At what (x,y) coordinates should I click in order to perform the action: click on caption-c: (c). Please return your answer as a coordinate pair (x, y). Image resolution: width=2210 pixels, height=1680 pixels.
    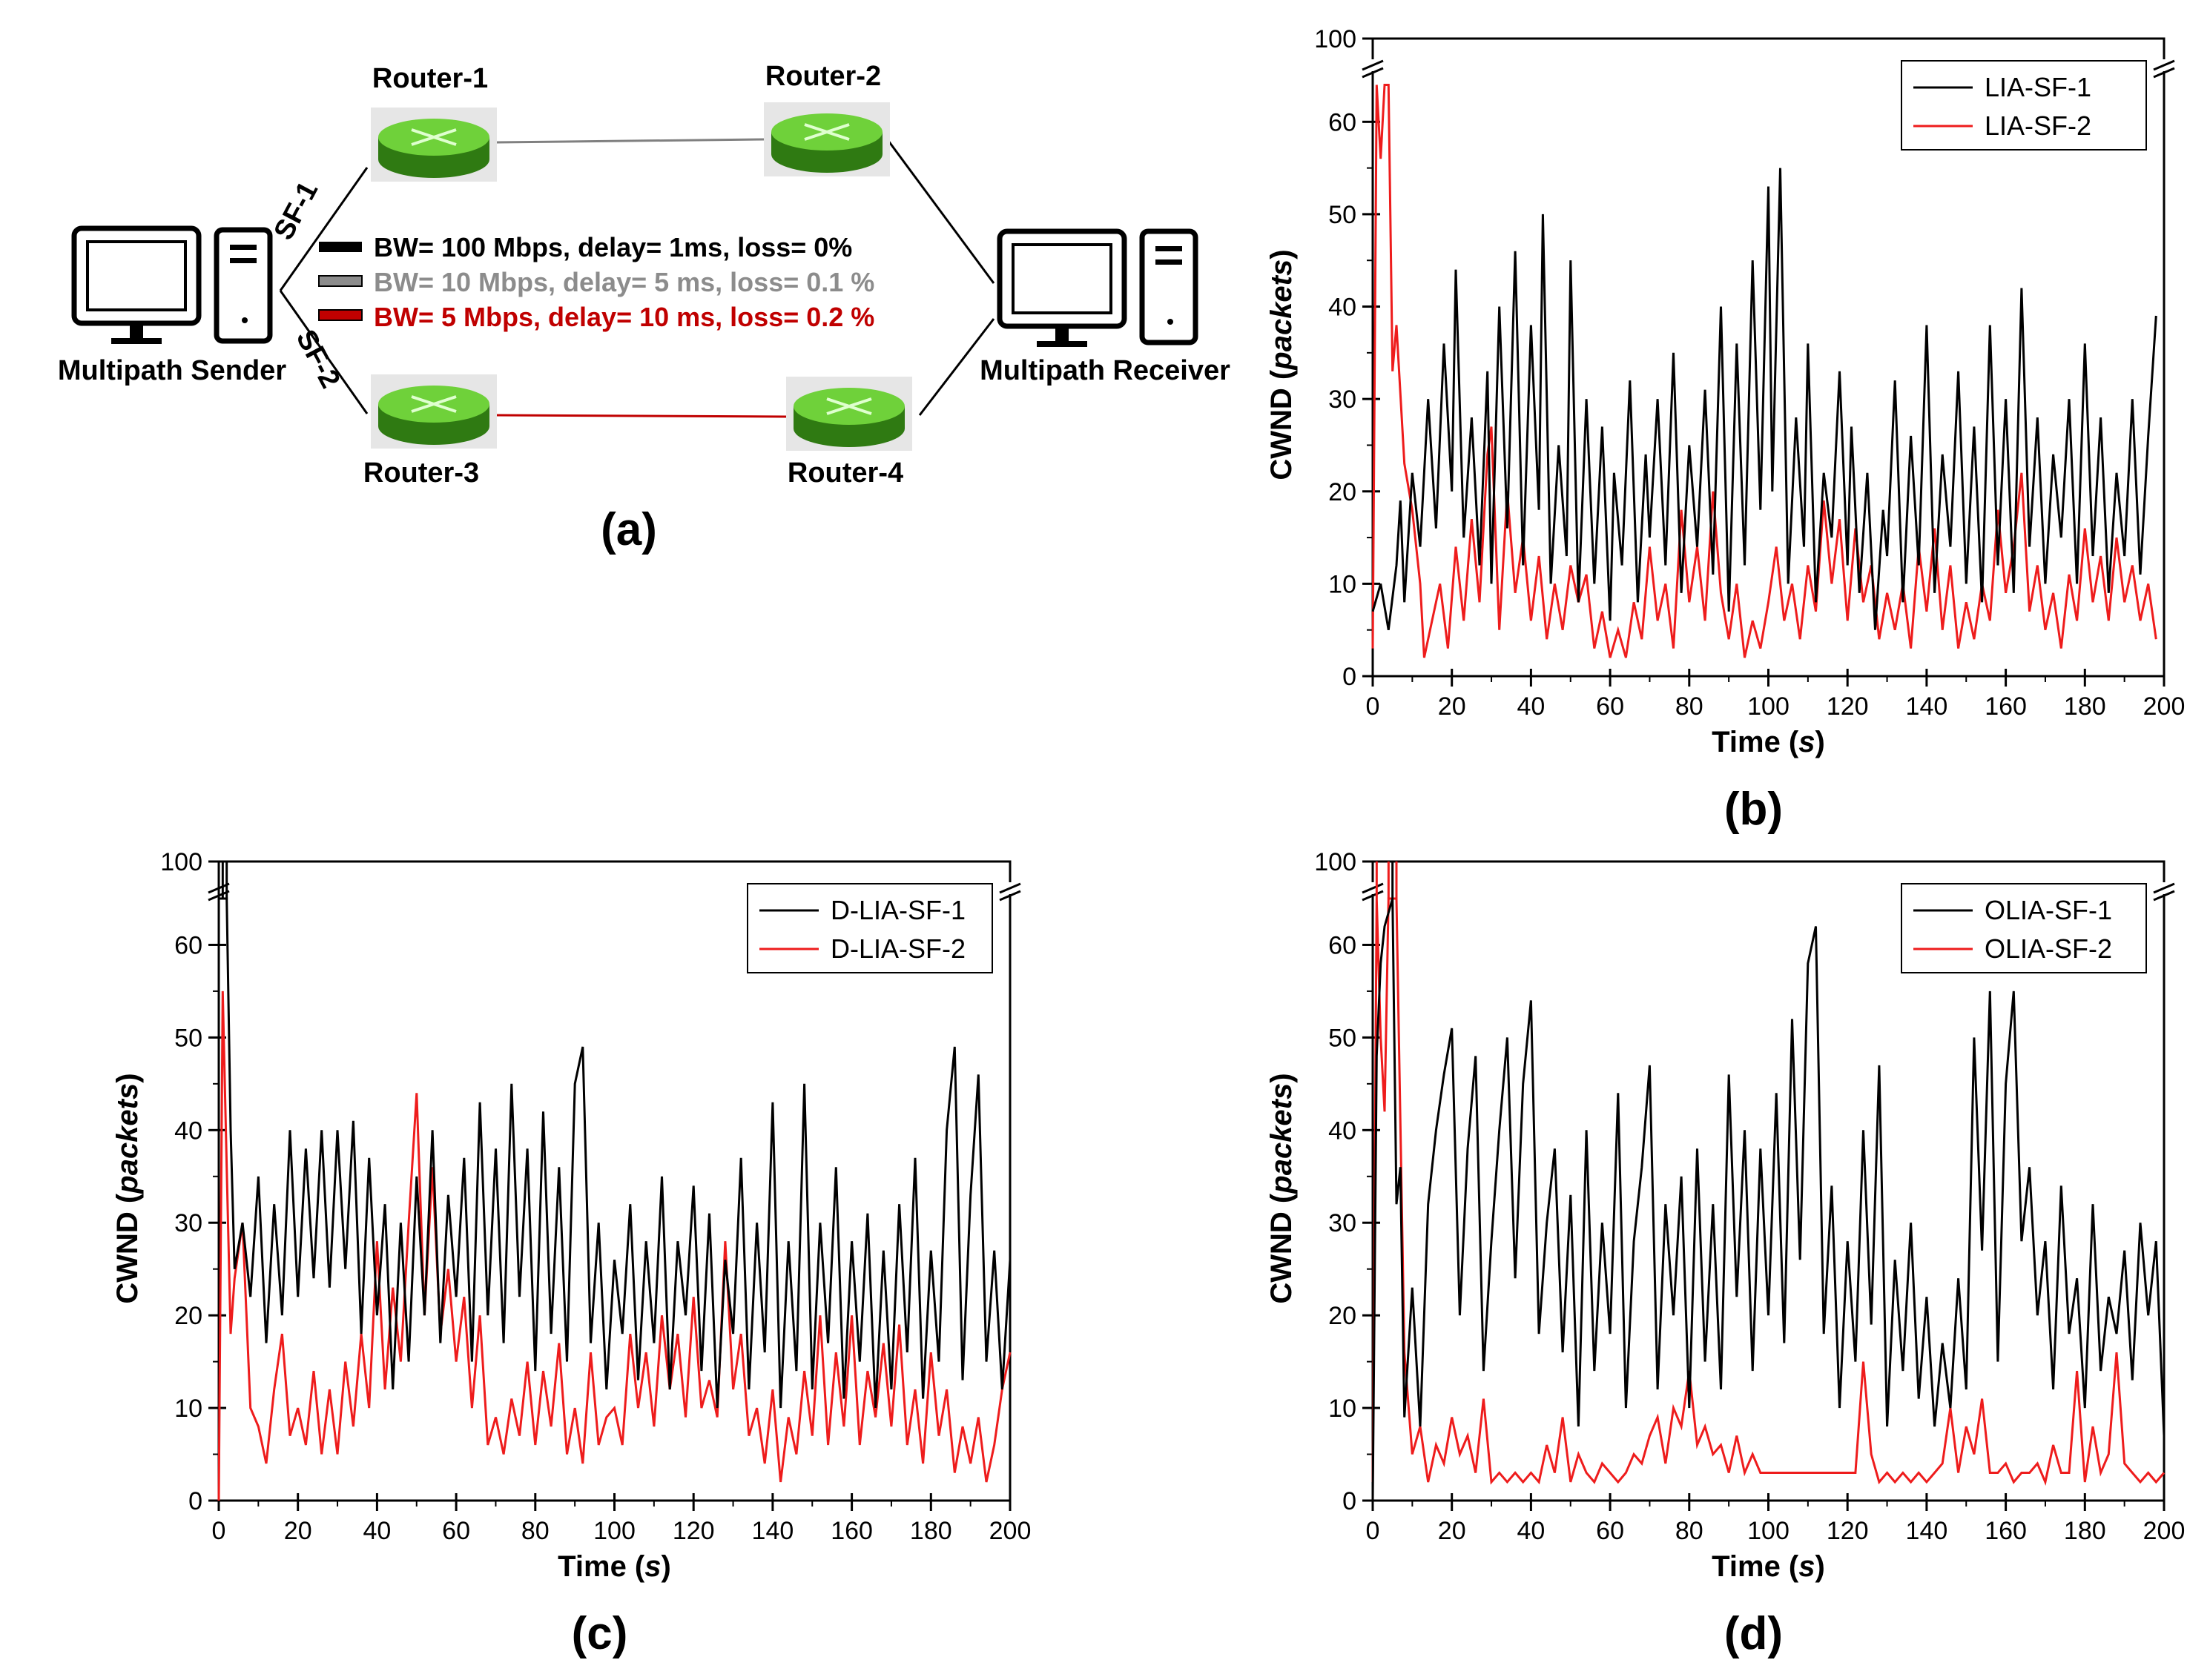
    Looking at the image, I should click on (600, 1633).